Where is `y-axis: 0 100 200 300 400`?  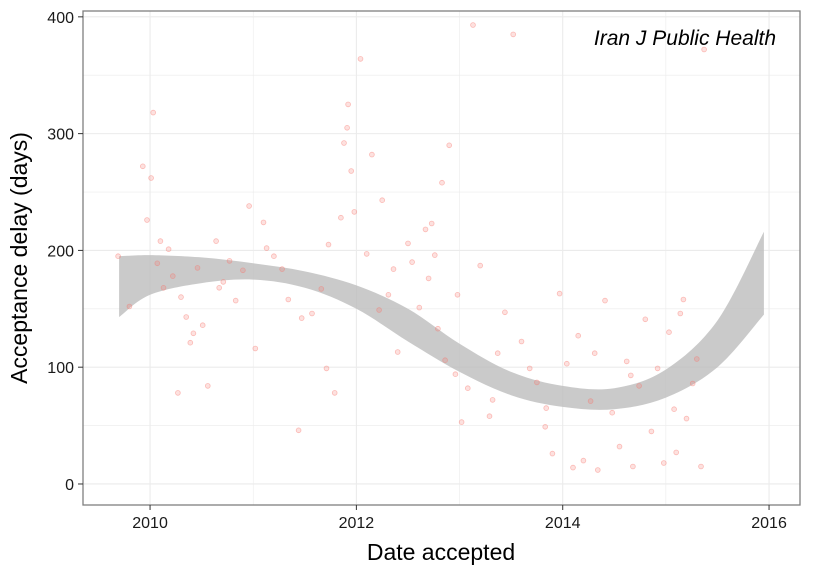
y-axis: 0 100 200 300 400 is located at coordinates (65, 252).